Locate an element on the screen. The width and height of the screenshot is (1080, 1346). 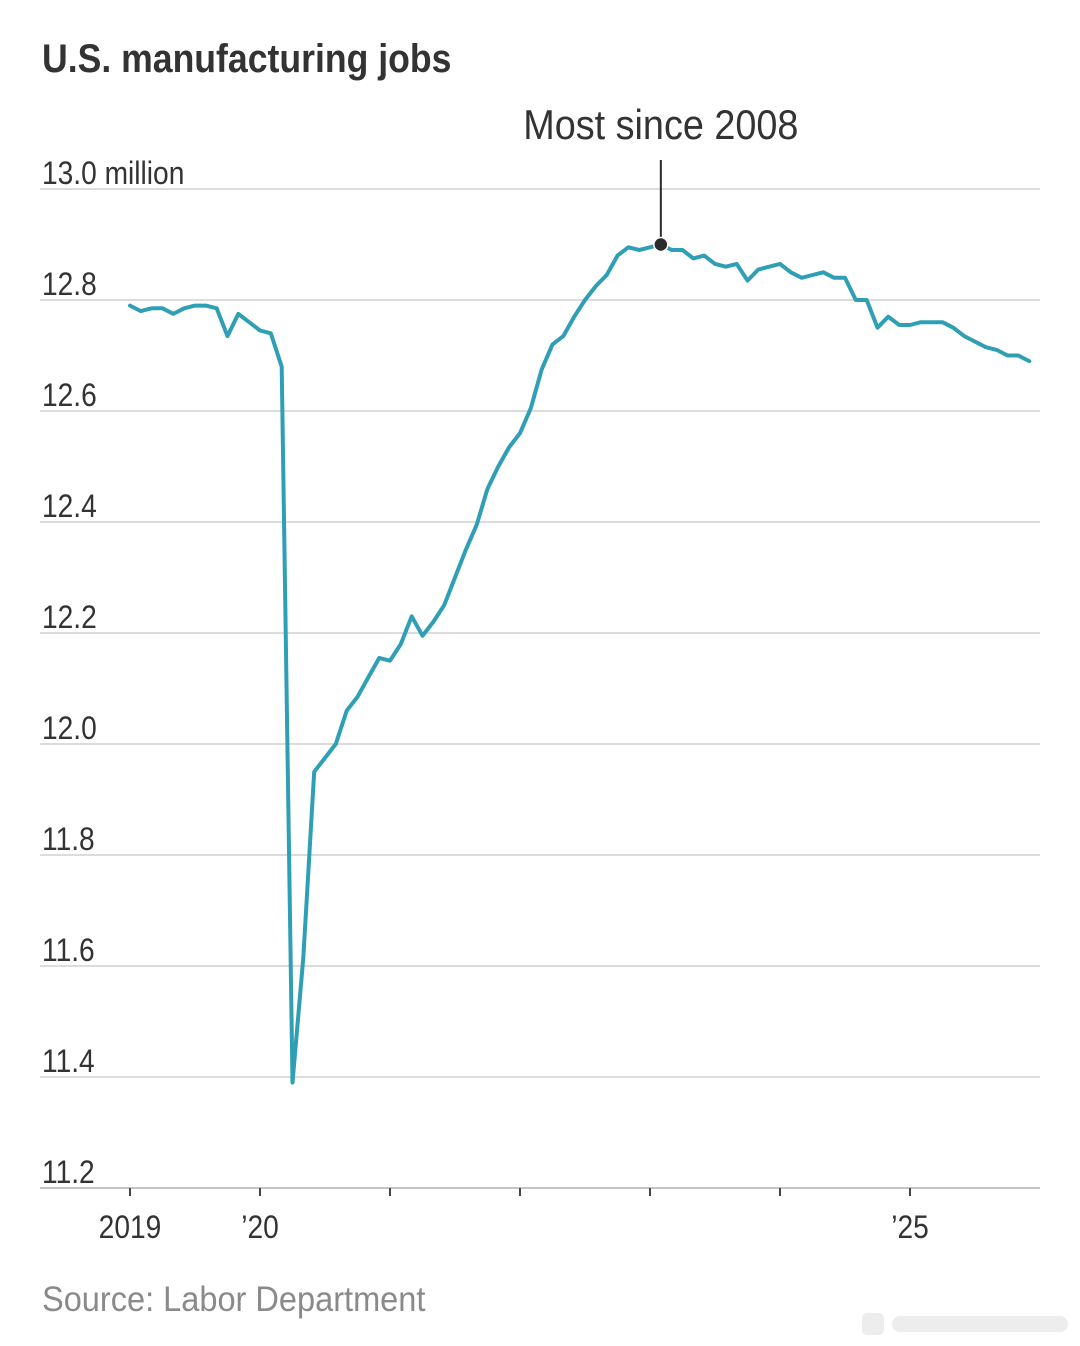
annotation: Most since 2008 is located at coordinates (660, 125).